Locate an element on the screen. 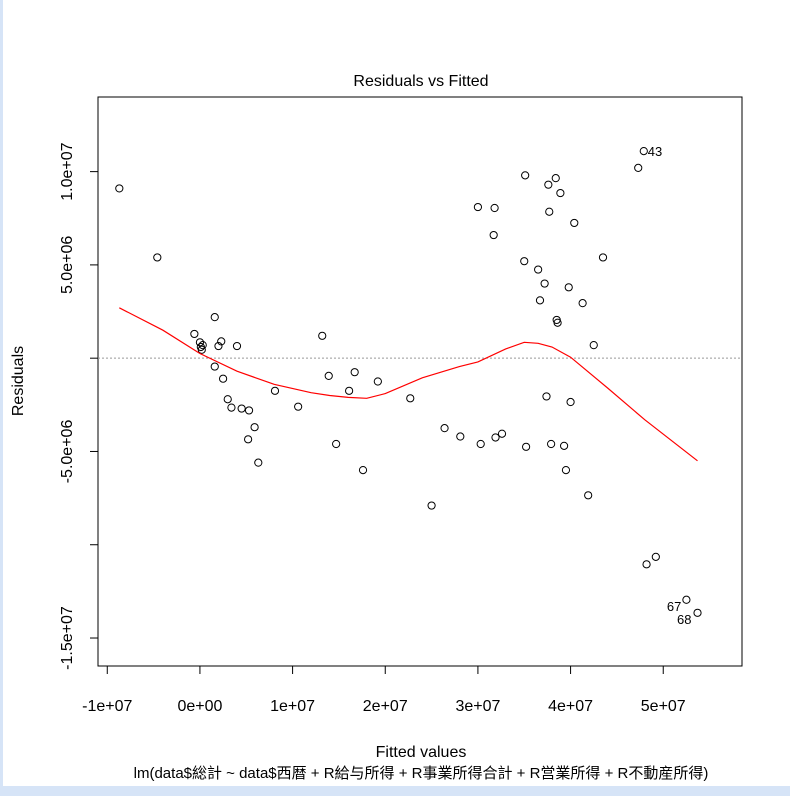 Image resolution: width=790 pixels, height=796 pixels. x-tick-label: 5e+07 is located at coordinates (663, 706).